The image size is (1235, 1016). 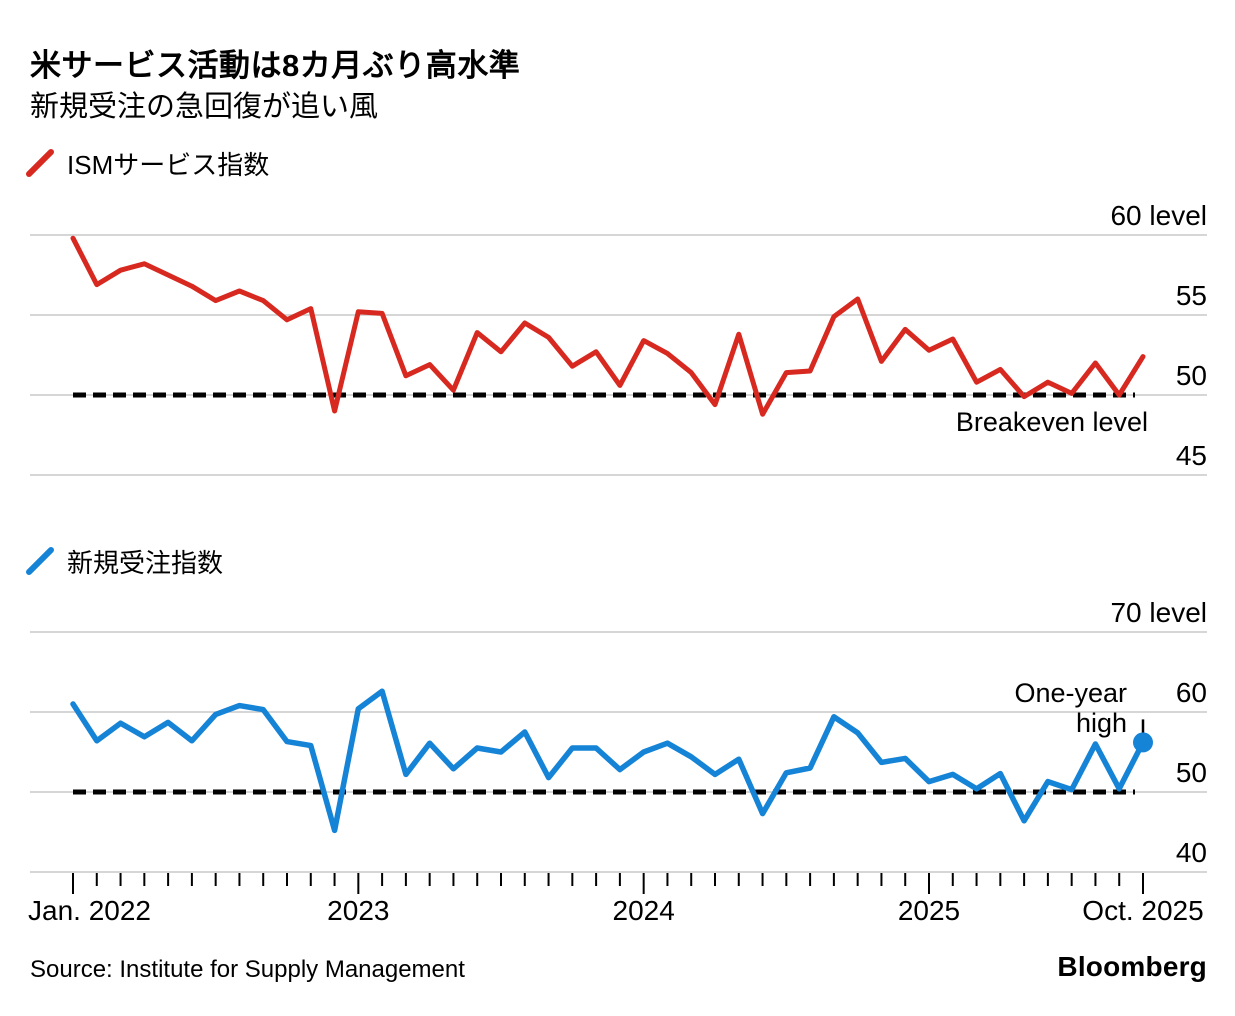 I want to click on new-orders-series-legend: 新規受注指数, so click(x=124, y=562).